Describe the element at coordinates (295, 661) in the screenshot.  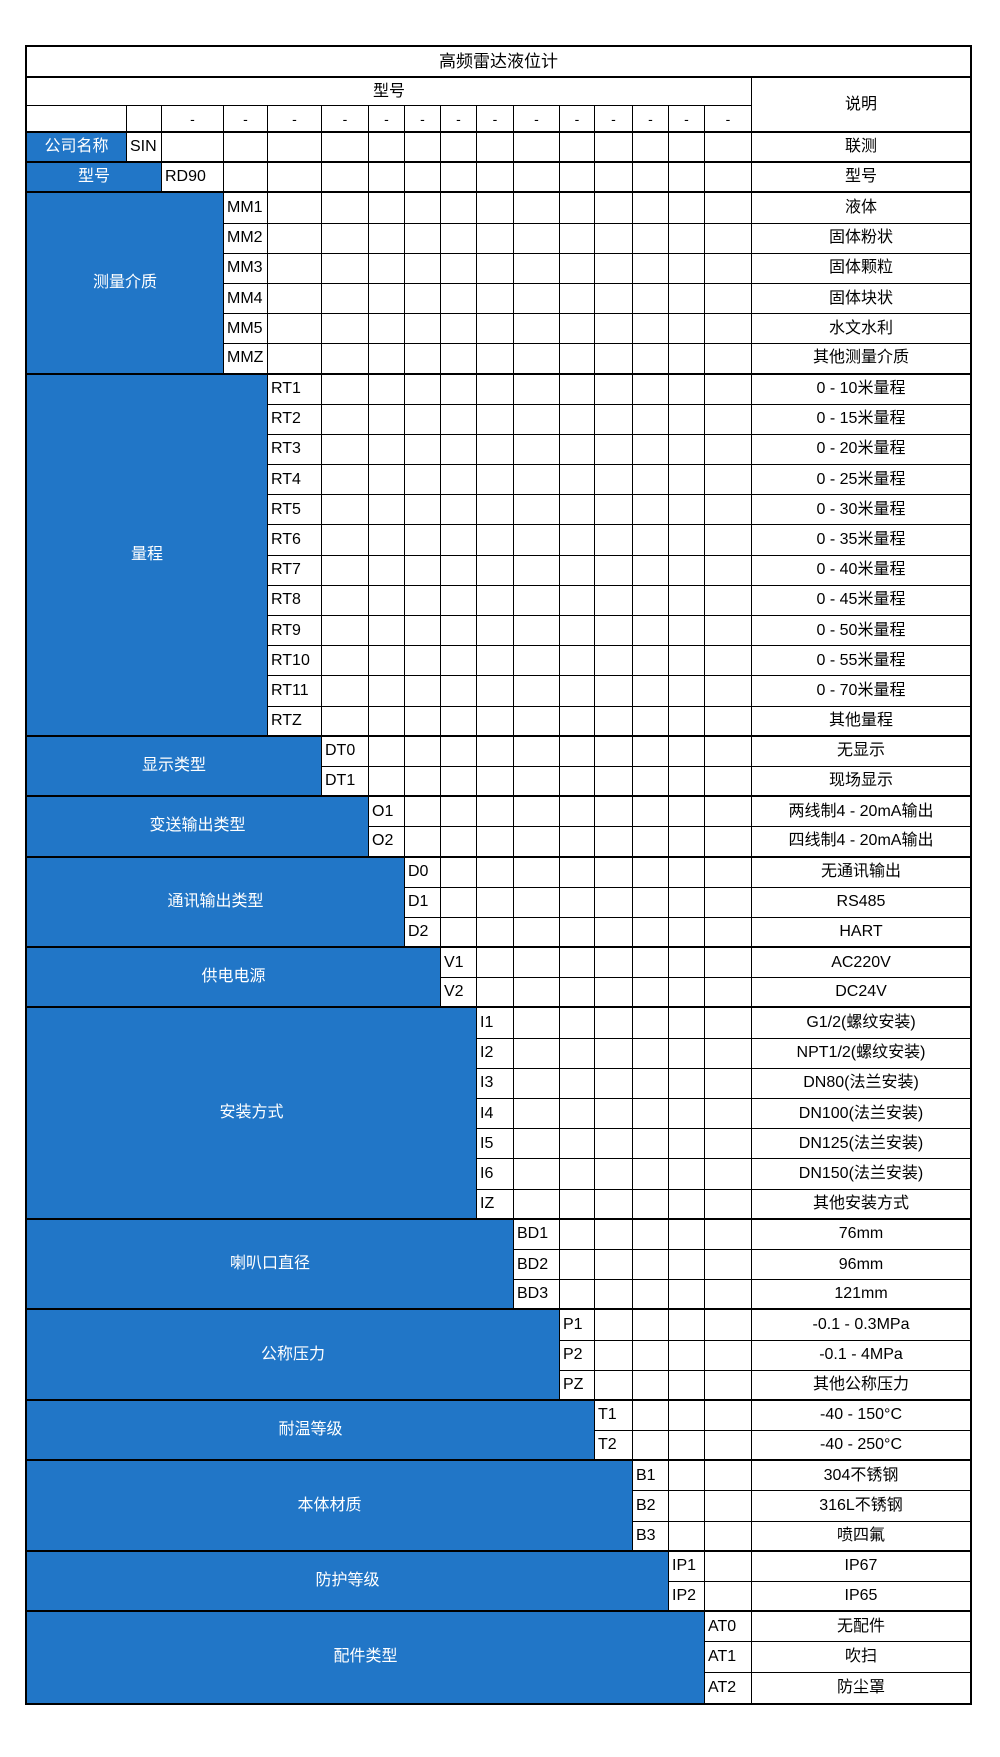
I see `code-cell: RT10` at that location.